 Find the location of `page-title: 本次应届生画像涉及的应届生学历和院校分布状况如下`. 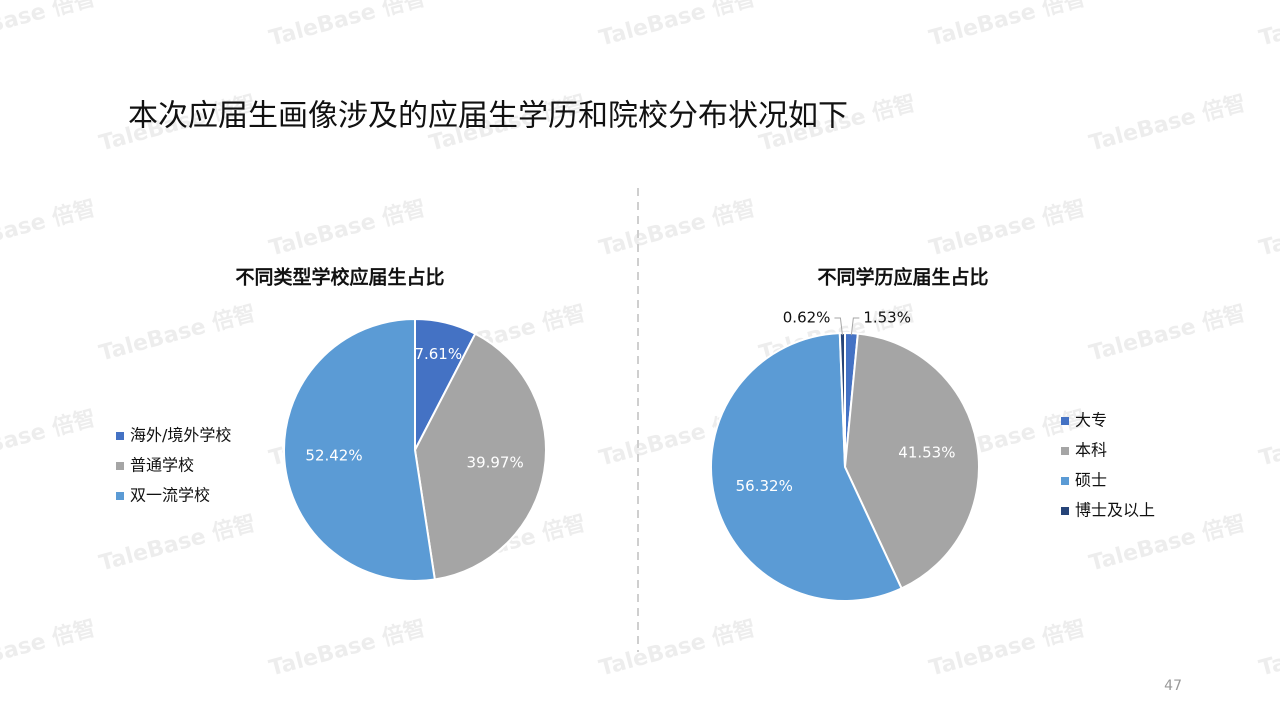

page-title: 本次应届生画像涉及的应届生学历和院校分布状况如下 is located at coordinates (488, 116).